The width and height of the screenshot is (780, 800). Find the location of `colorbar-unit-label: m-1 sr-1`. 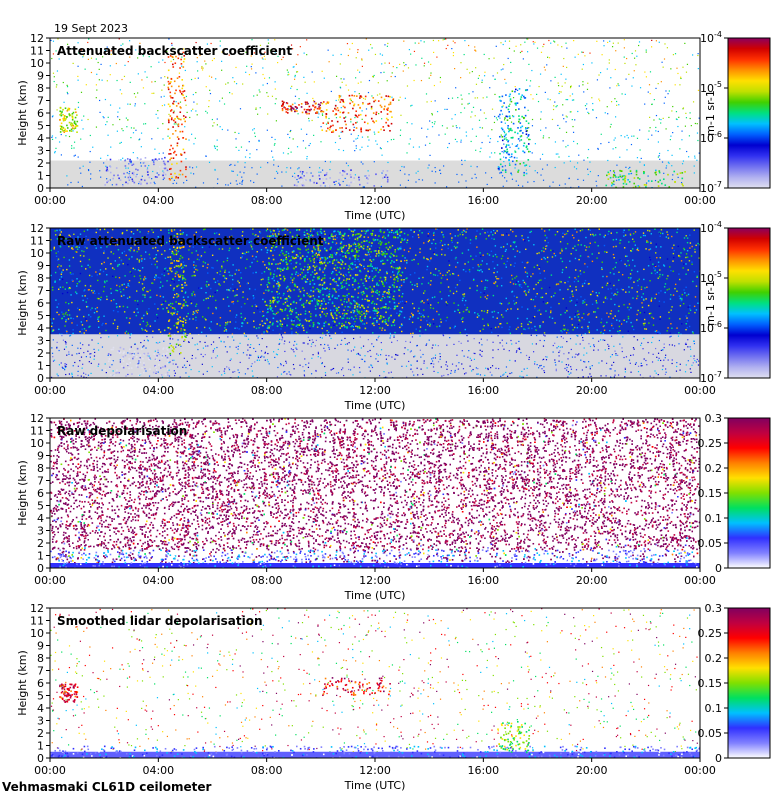

colorbar-unit-label: m-1 sr-1 is located at coordinates (710, 113).